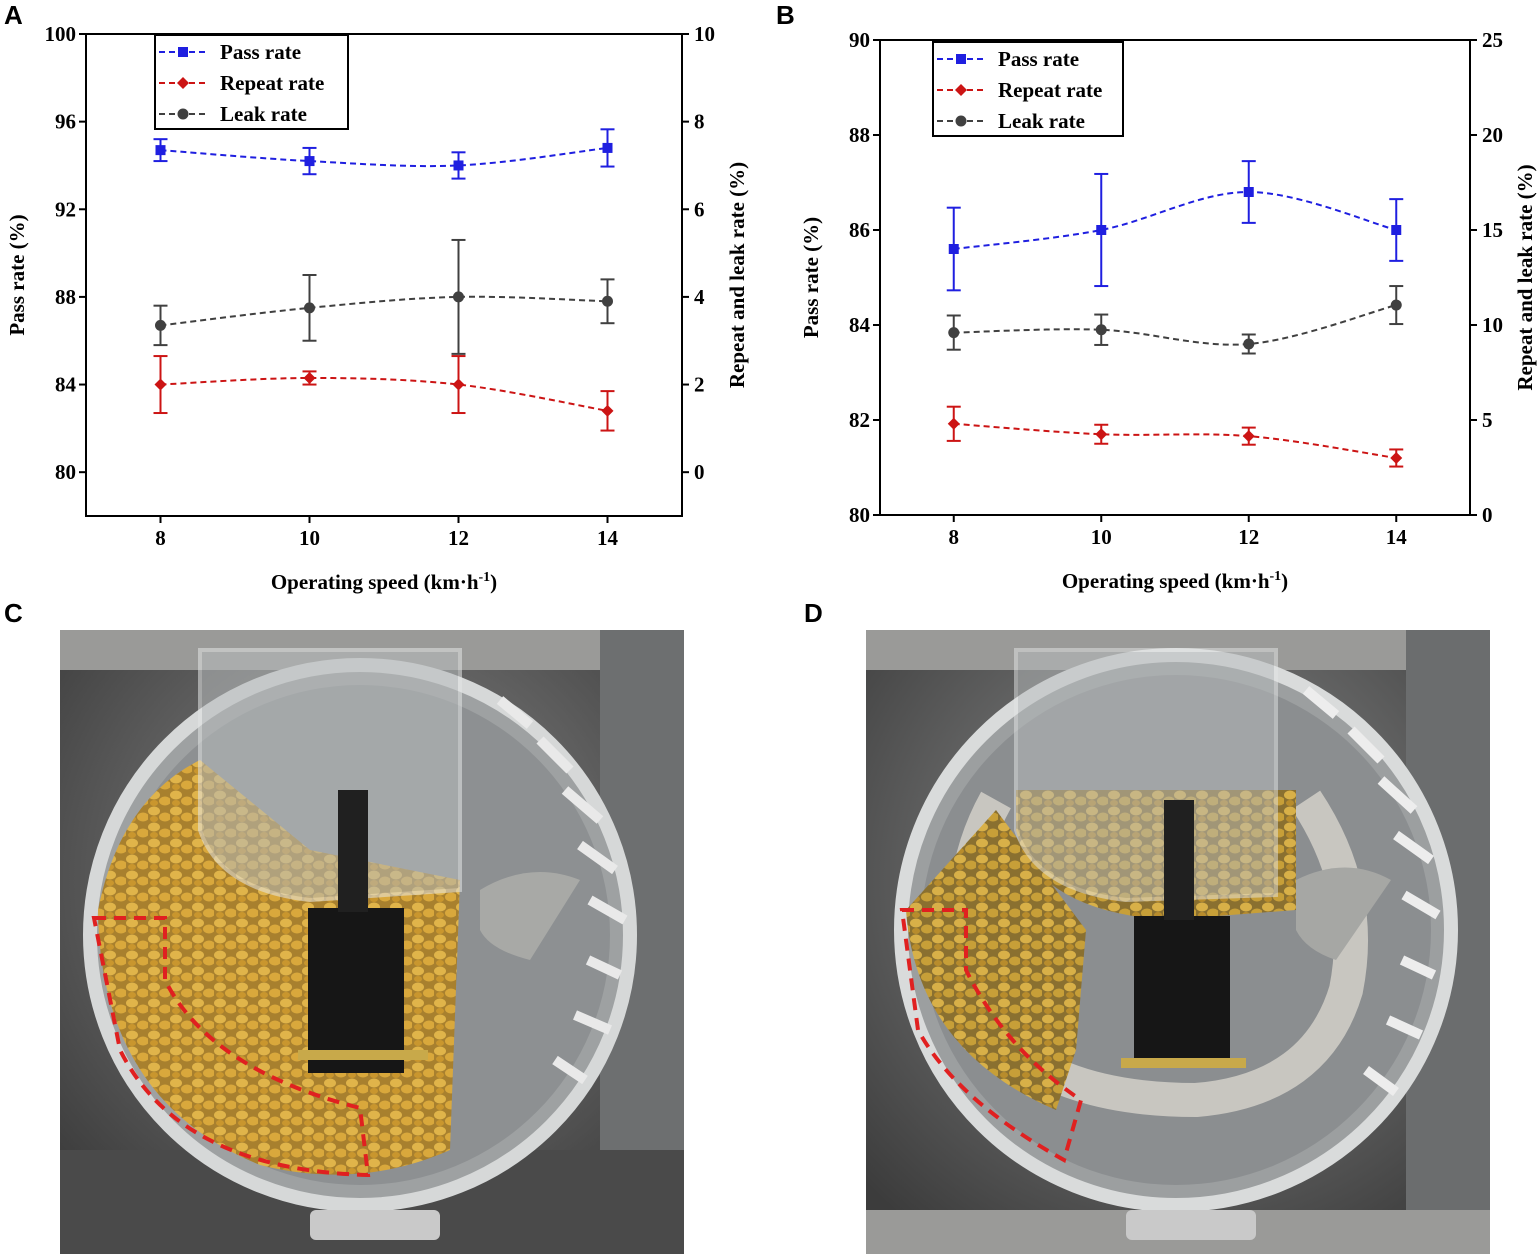  What do you see at coordinates (1487, 420) in the screenshot?
I see `y-right-tick-label: 5` at bounding box center [1487, 420].